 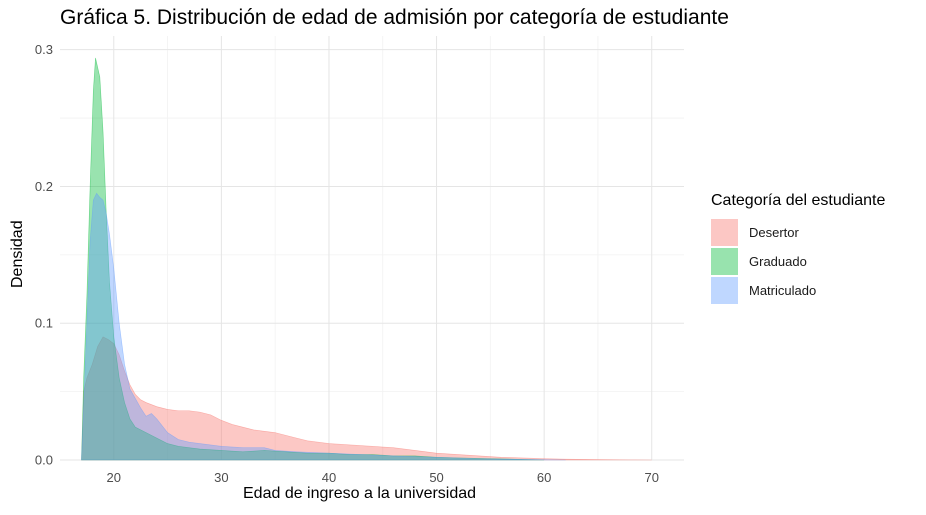 What do you see at coordinates (436, 477) in the screenshot?
I see `x-tick-label: 50` at bounding box center [436, 477].